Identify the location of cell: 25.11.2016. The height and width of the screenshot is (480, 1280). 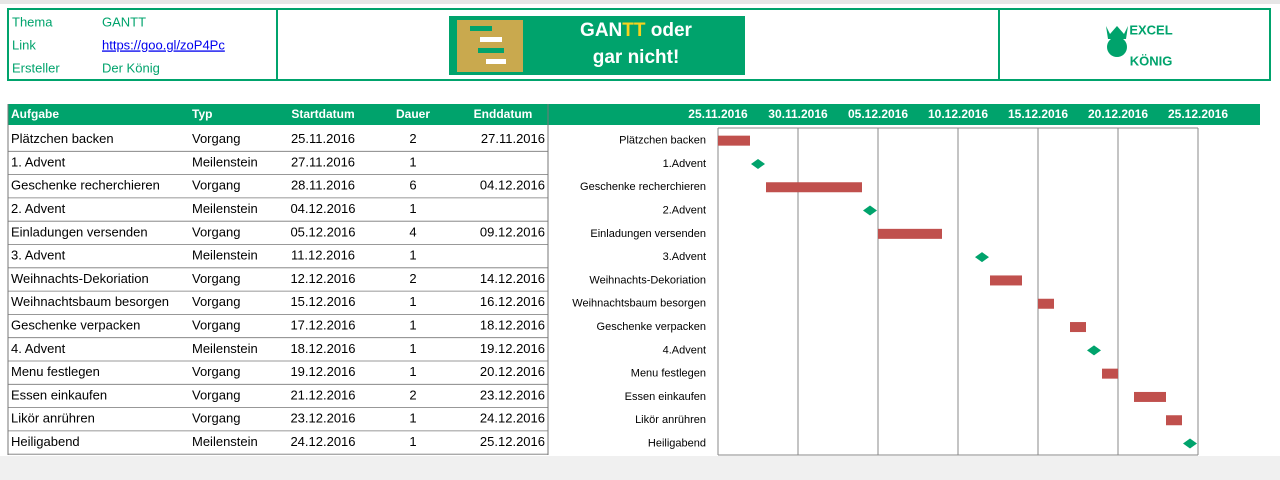
(323, 138).